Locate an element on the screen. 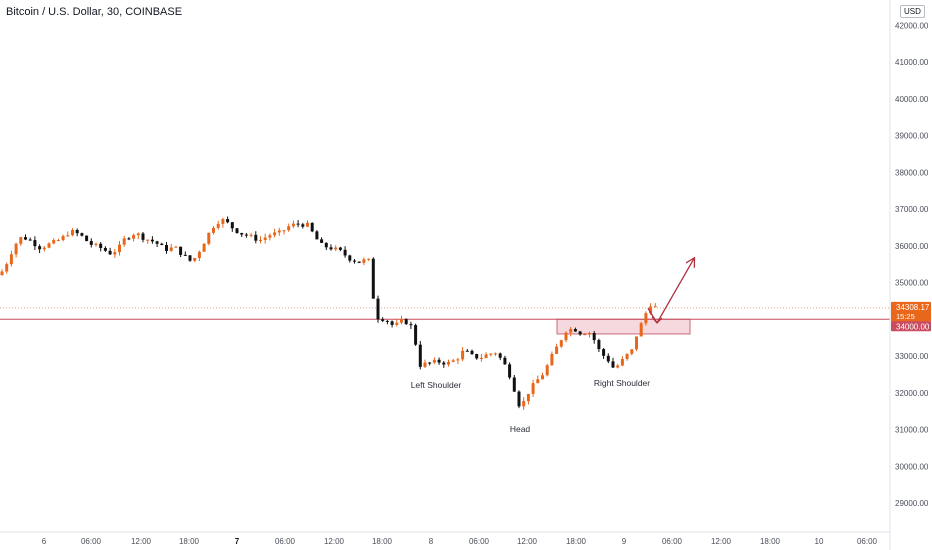  x-tick-label: 06:00 is located at coordinates (479, 541).